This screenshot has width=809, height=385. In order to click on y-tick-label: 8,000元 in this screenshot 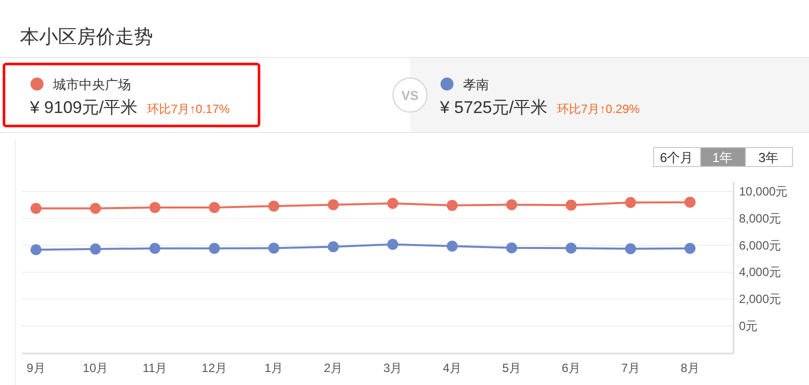, I will do `click(760, 218)`.